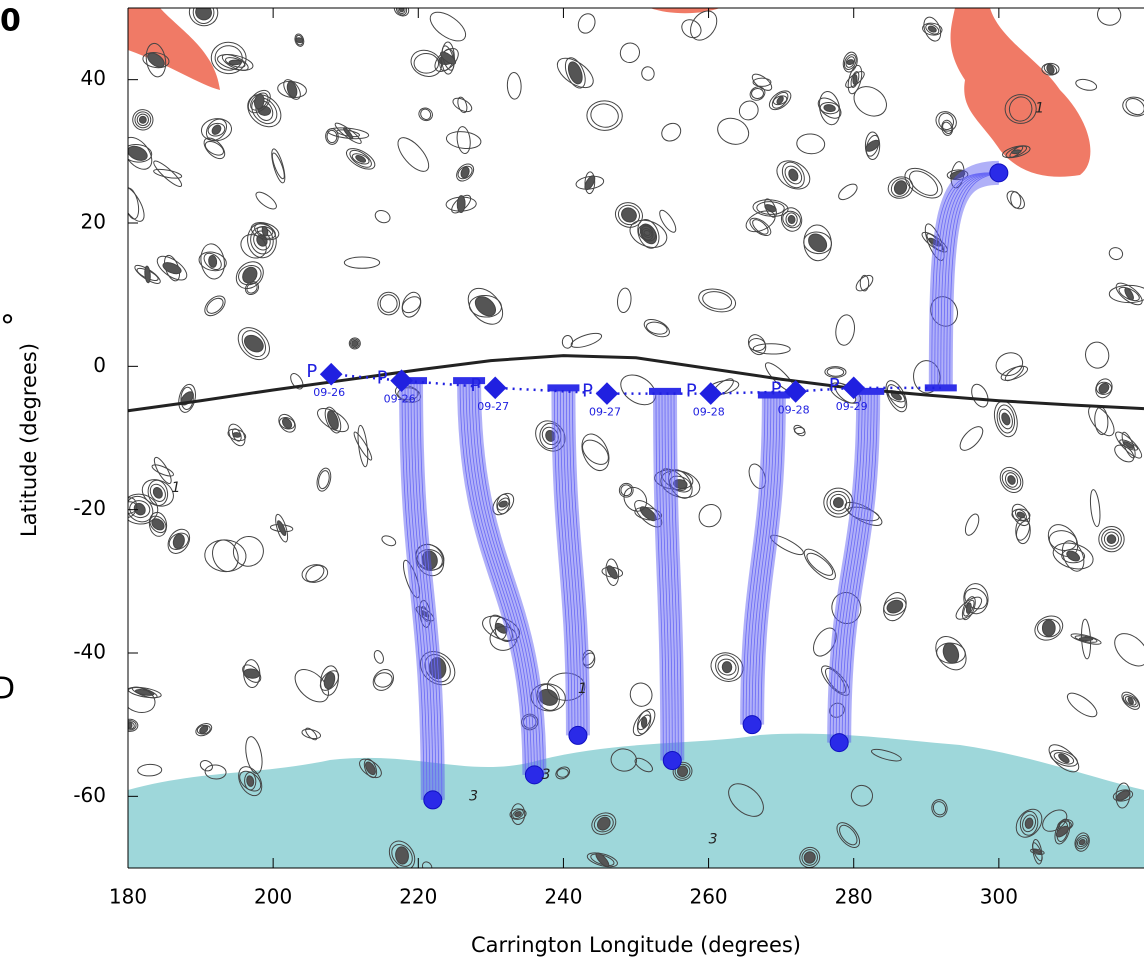 The image size is (1144, 966). Describe the element at coordinates (418, 897) in the screenshot. I see `x-tick-label: 220` at that location.